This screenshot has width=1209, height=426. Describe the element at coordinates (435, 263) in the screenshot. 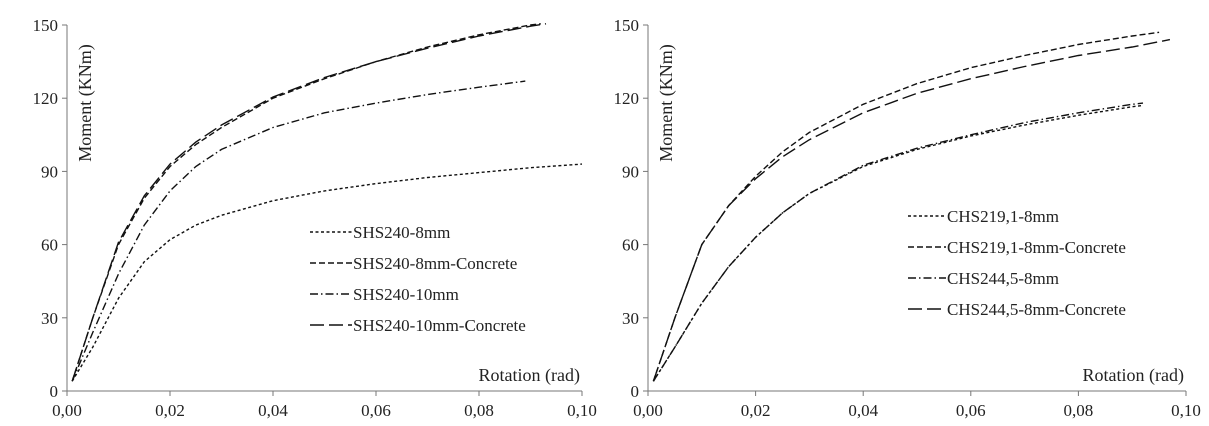

I see `legend-label: SHS240-8mm-Concrete` at that location.